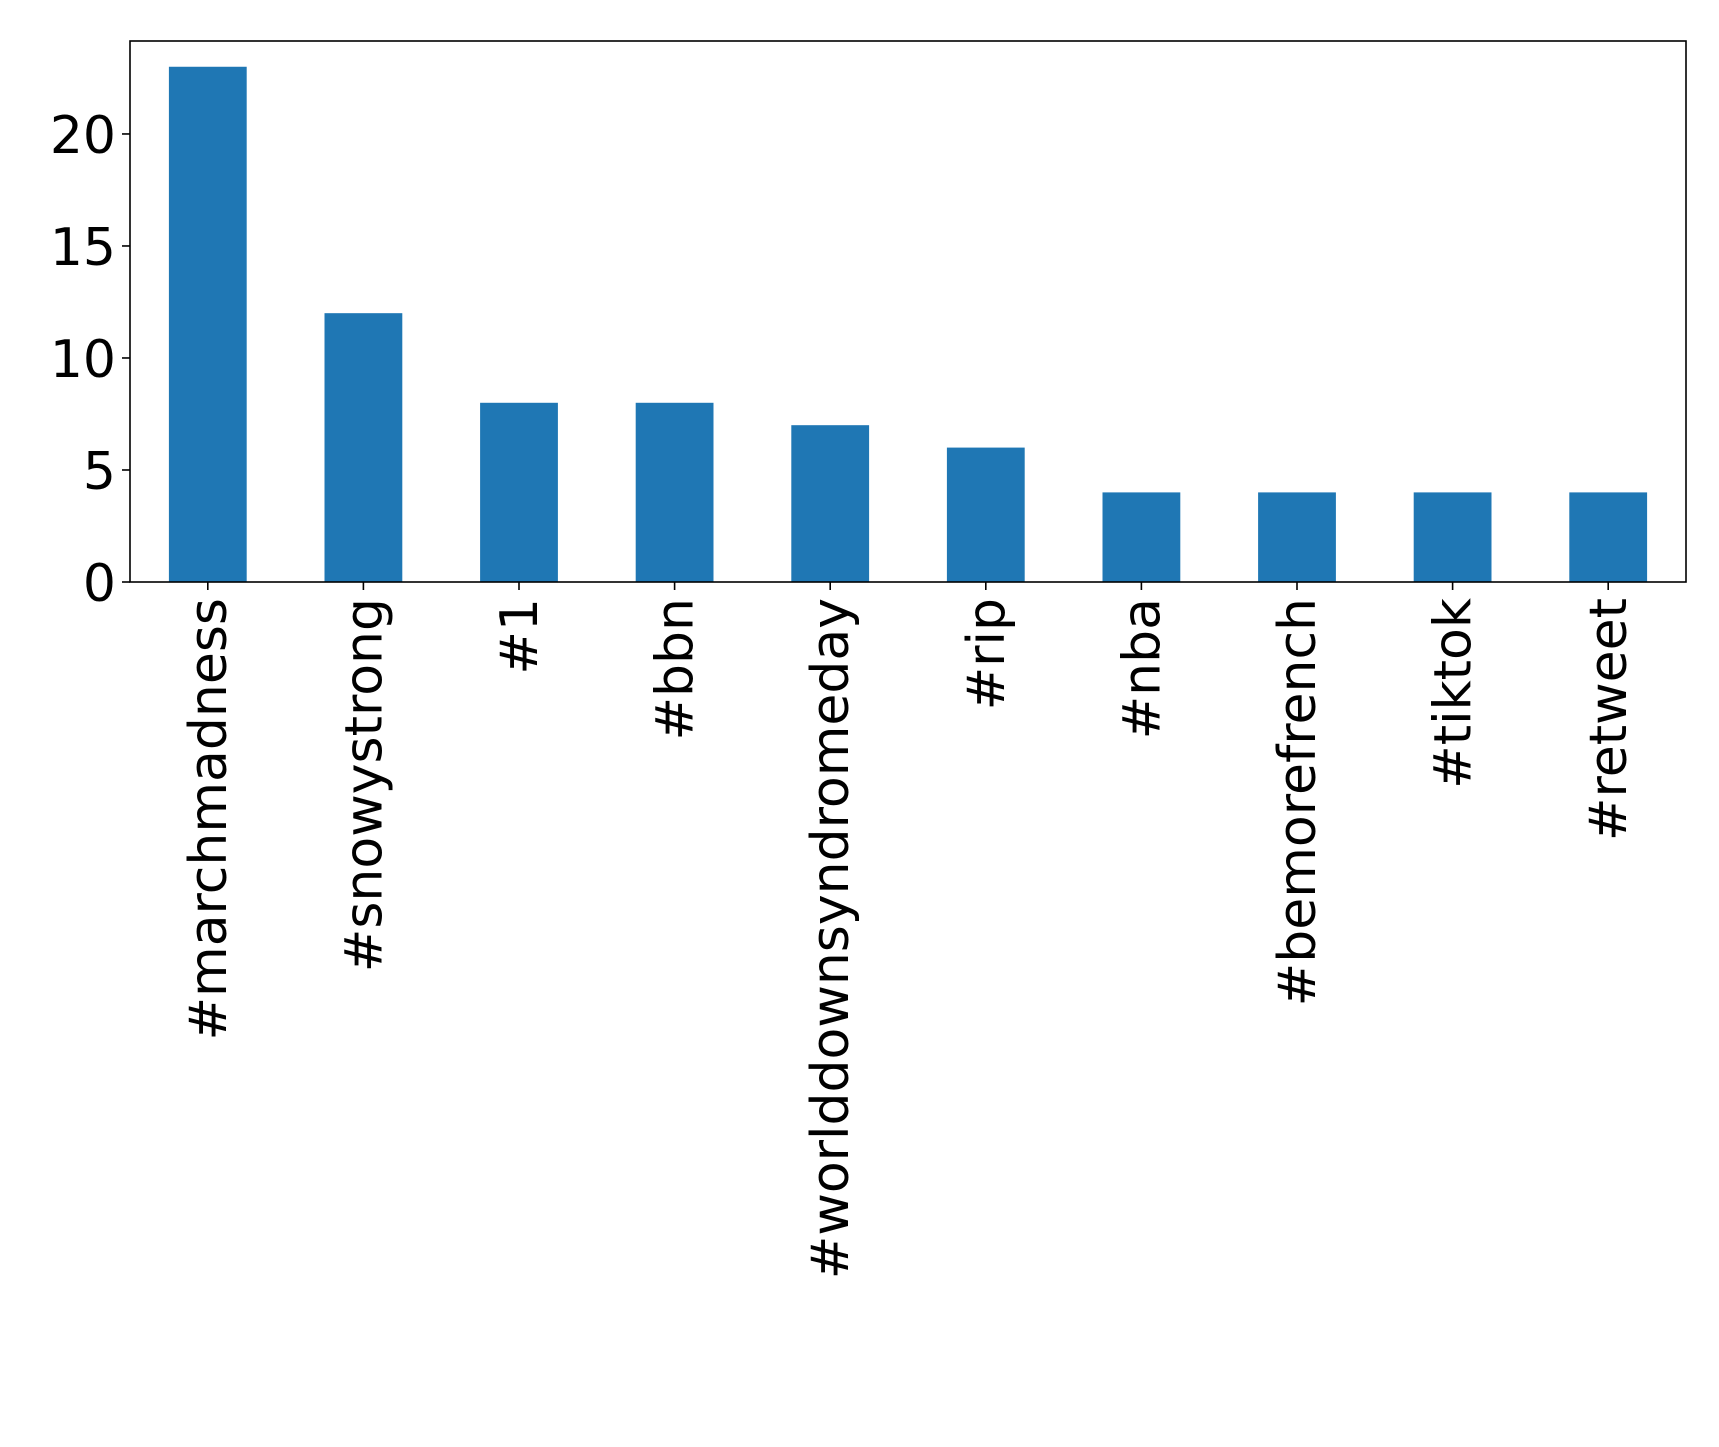 The image size is (1719, 1447). Describe the element at coordinates (830, 503) in the screenshot. I see `bar-worlddownsyndromeday` at that location.